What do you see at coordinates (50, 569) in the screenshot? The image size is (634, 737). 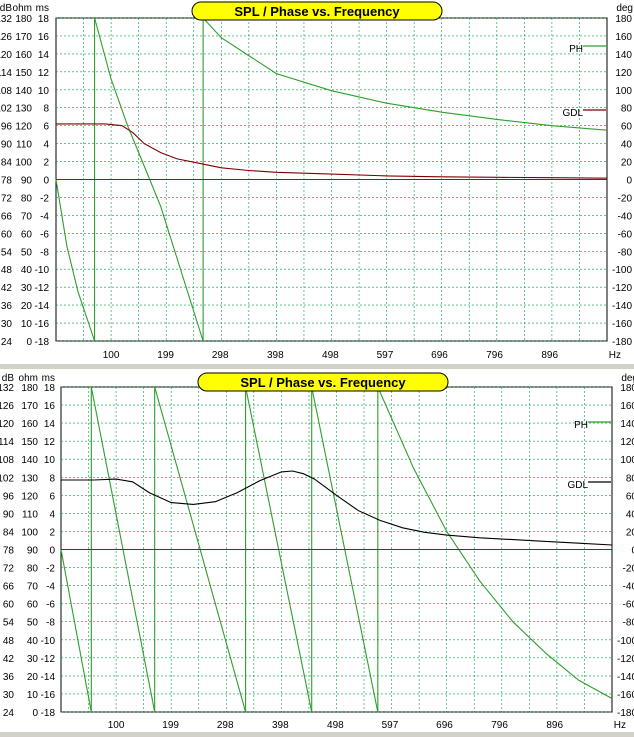 I see `left-tick-label-ms: -2` at bounding box center [50, 569].